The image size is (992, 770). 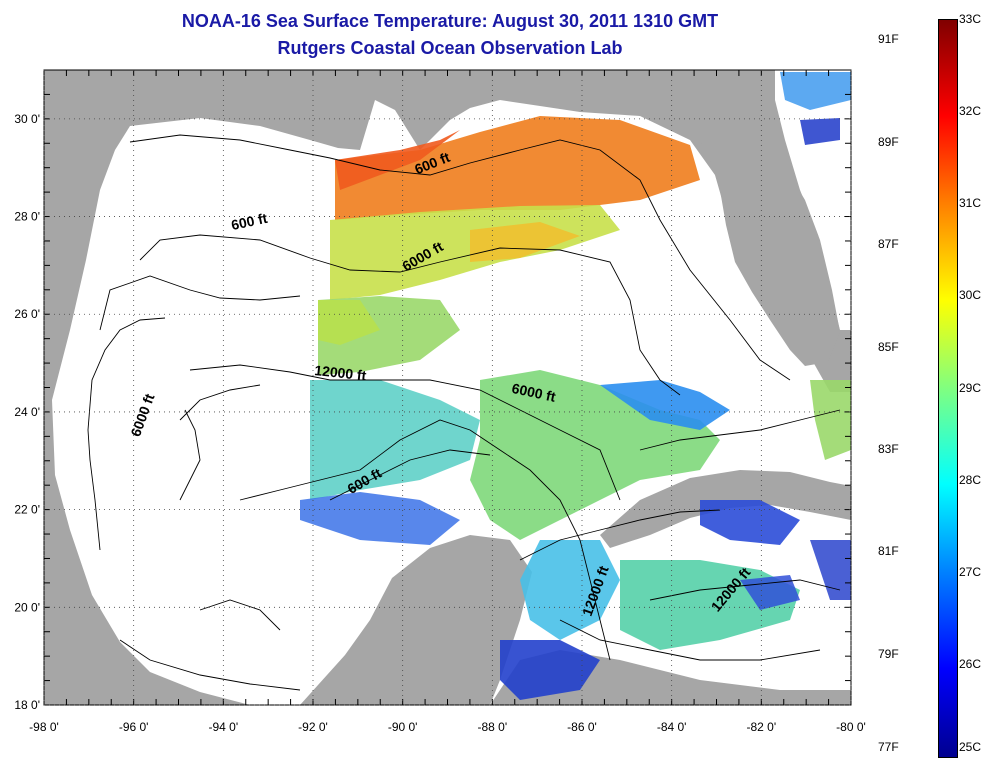 I want to click on celsius-label: 26C, so click(x=970, y=663).